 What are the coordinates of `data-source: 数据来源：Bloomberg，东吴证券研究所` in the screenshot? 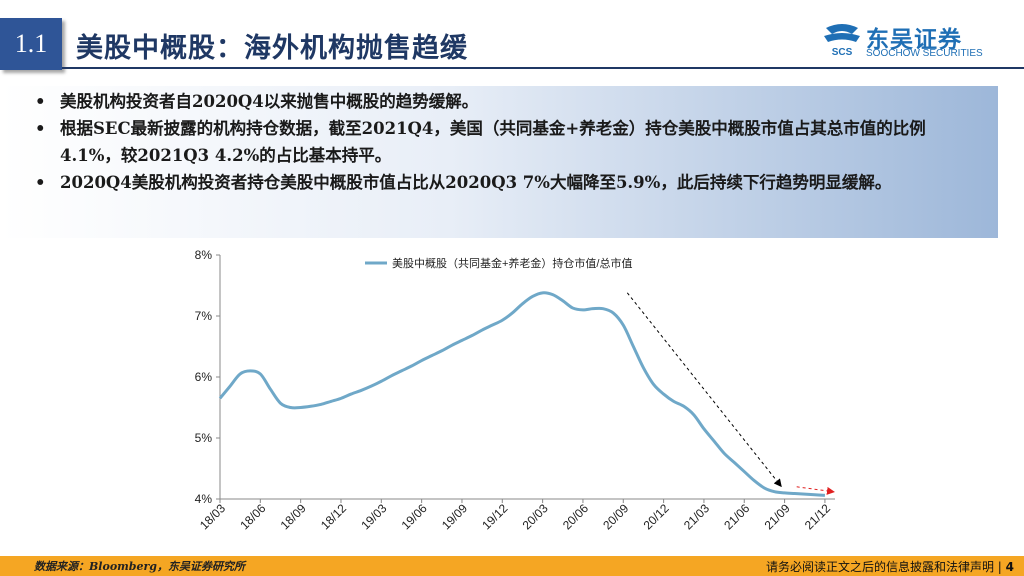 It's located at (139, 566).